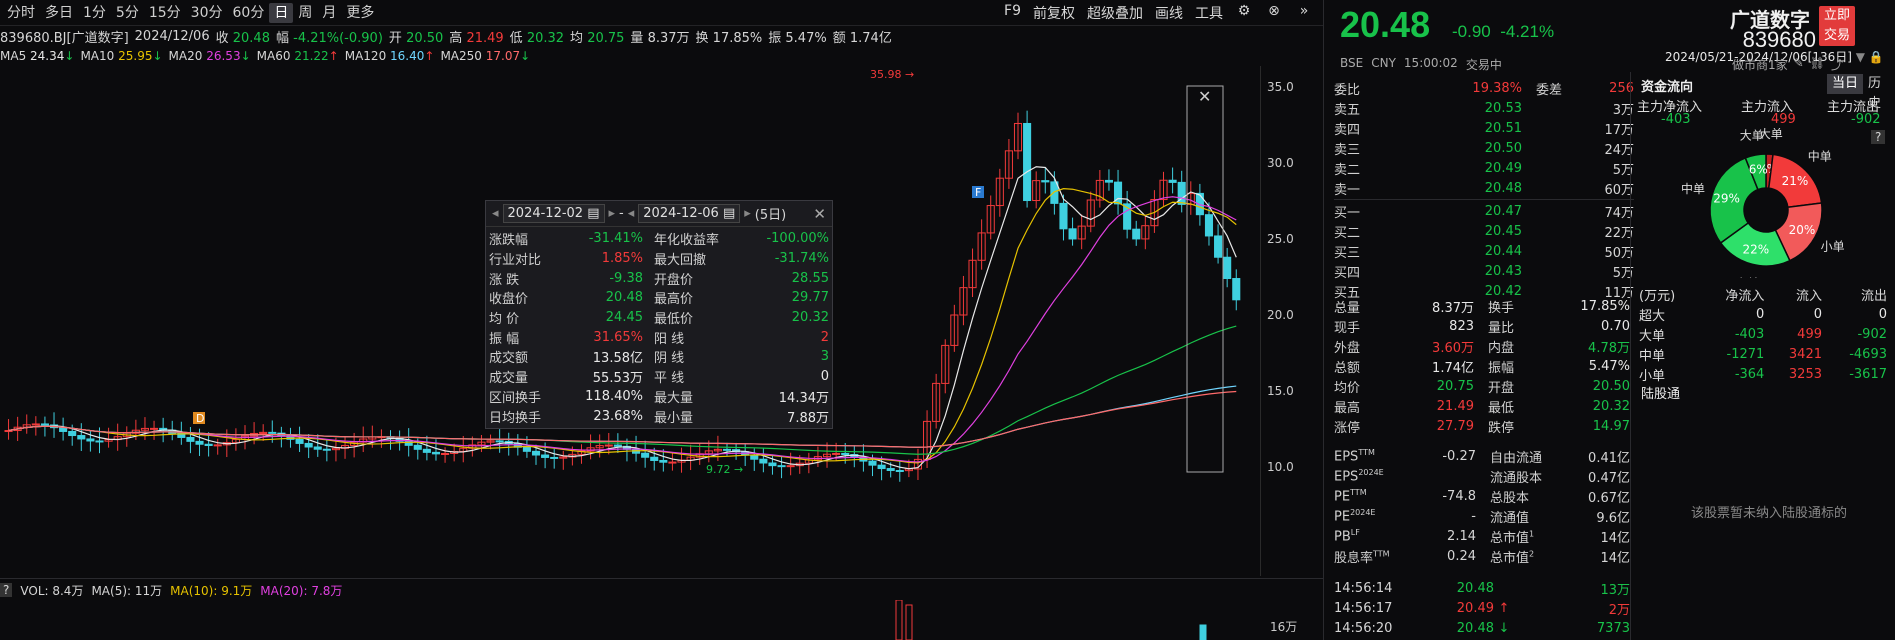 This screenshot has height=640, width=1895. I want to click on popup-row: 行业对比 1.85% 最大回撤 -31.74%, so click(659, 259).